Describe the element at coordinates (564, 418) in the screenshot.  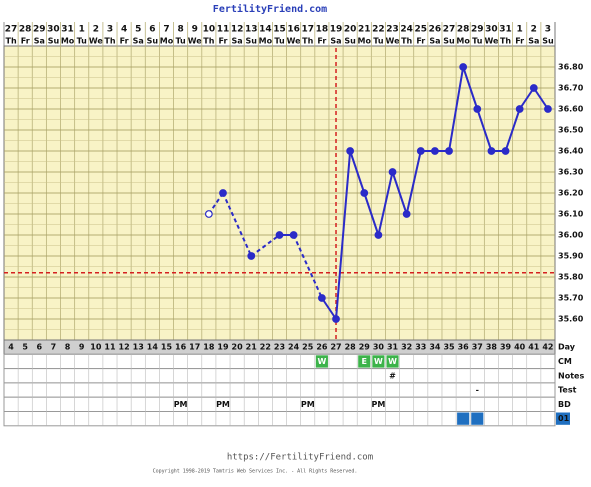
I see `row-label: 01` at that location.